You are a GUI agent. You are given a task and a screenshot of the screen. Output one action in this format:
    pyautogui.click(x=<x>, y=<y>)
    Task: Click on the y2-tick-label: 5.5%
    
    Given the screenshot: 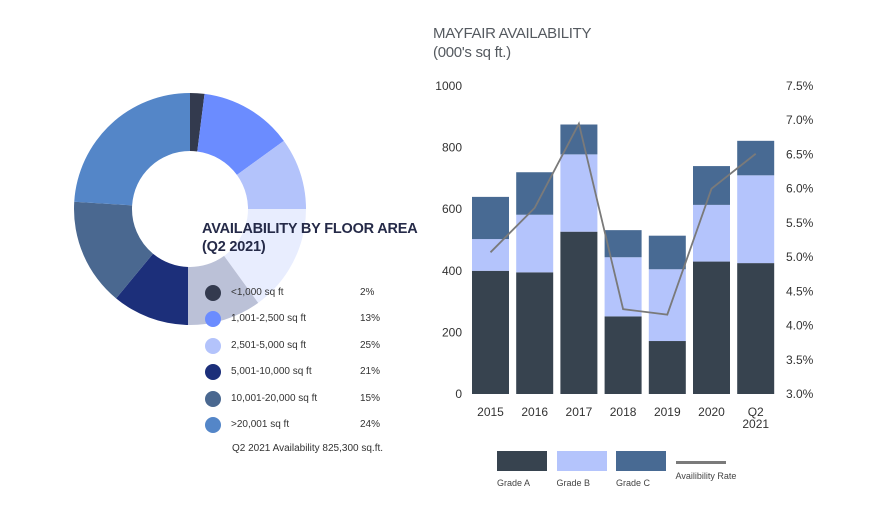 What is the action you would take?
    pyautogui.click(x=800, y=223)
    